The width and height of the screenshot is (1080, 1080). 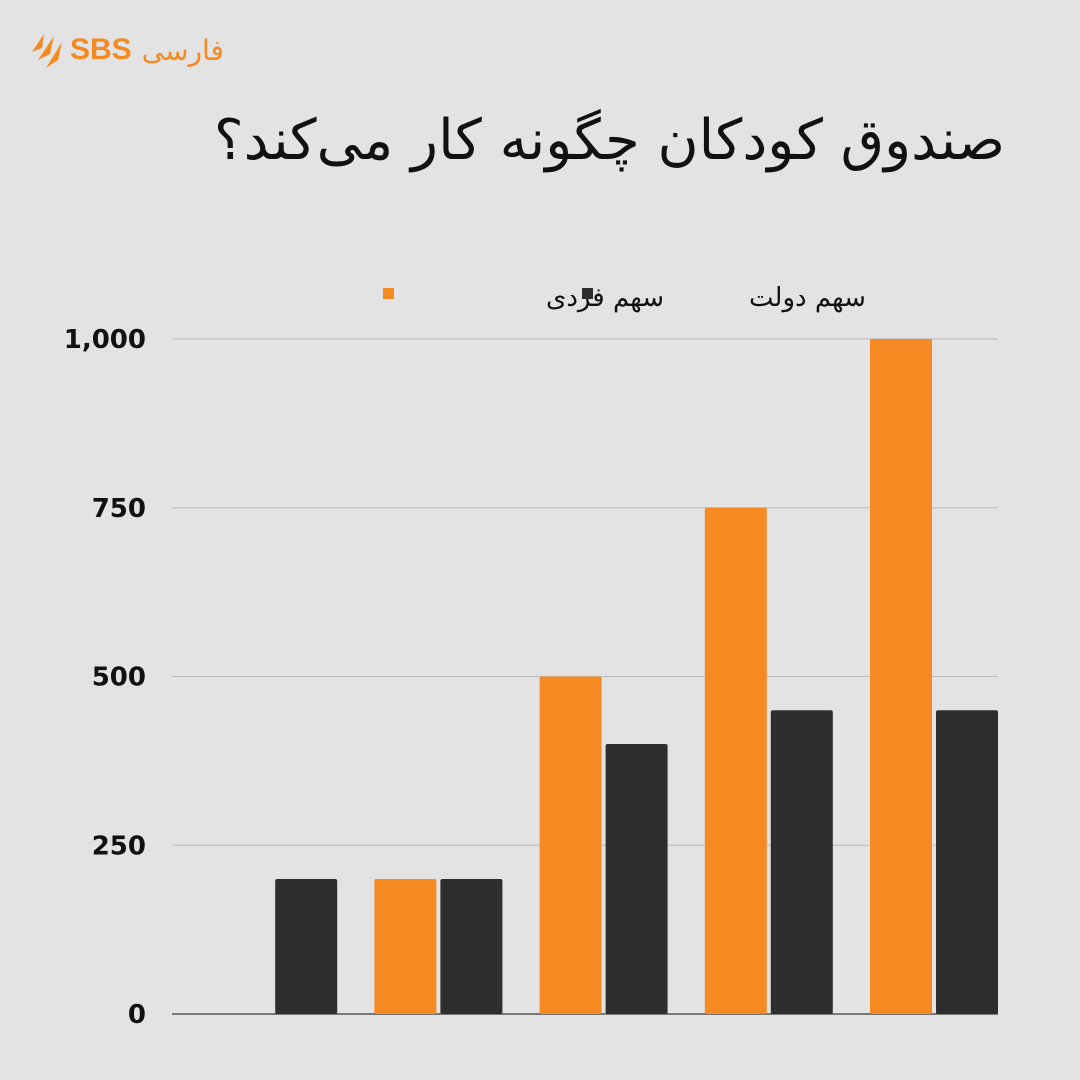 What do you see at coordinates (119, 509) in the screenshot?
I see `y-tick-label: 750` at bounding box center [119, 509].